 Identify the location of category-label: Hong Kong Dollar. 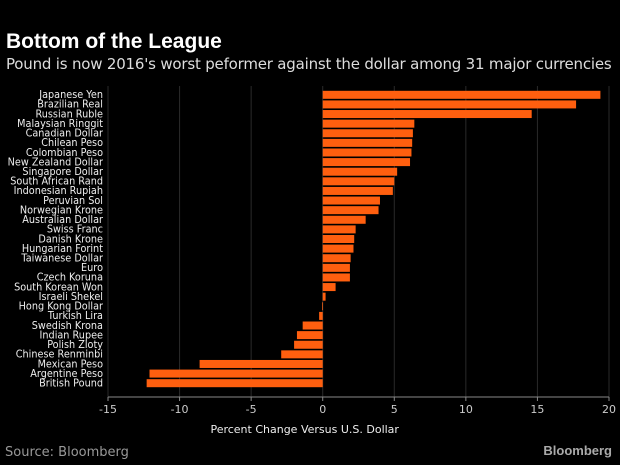
(61, 306).